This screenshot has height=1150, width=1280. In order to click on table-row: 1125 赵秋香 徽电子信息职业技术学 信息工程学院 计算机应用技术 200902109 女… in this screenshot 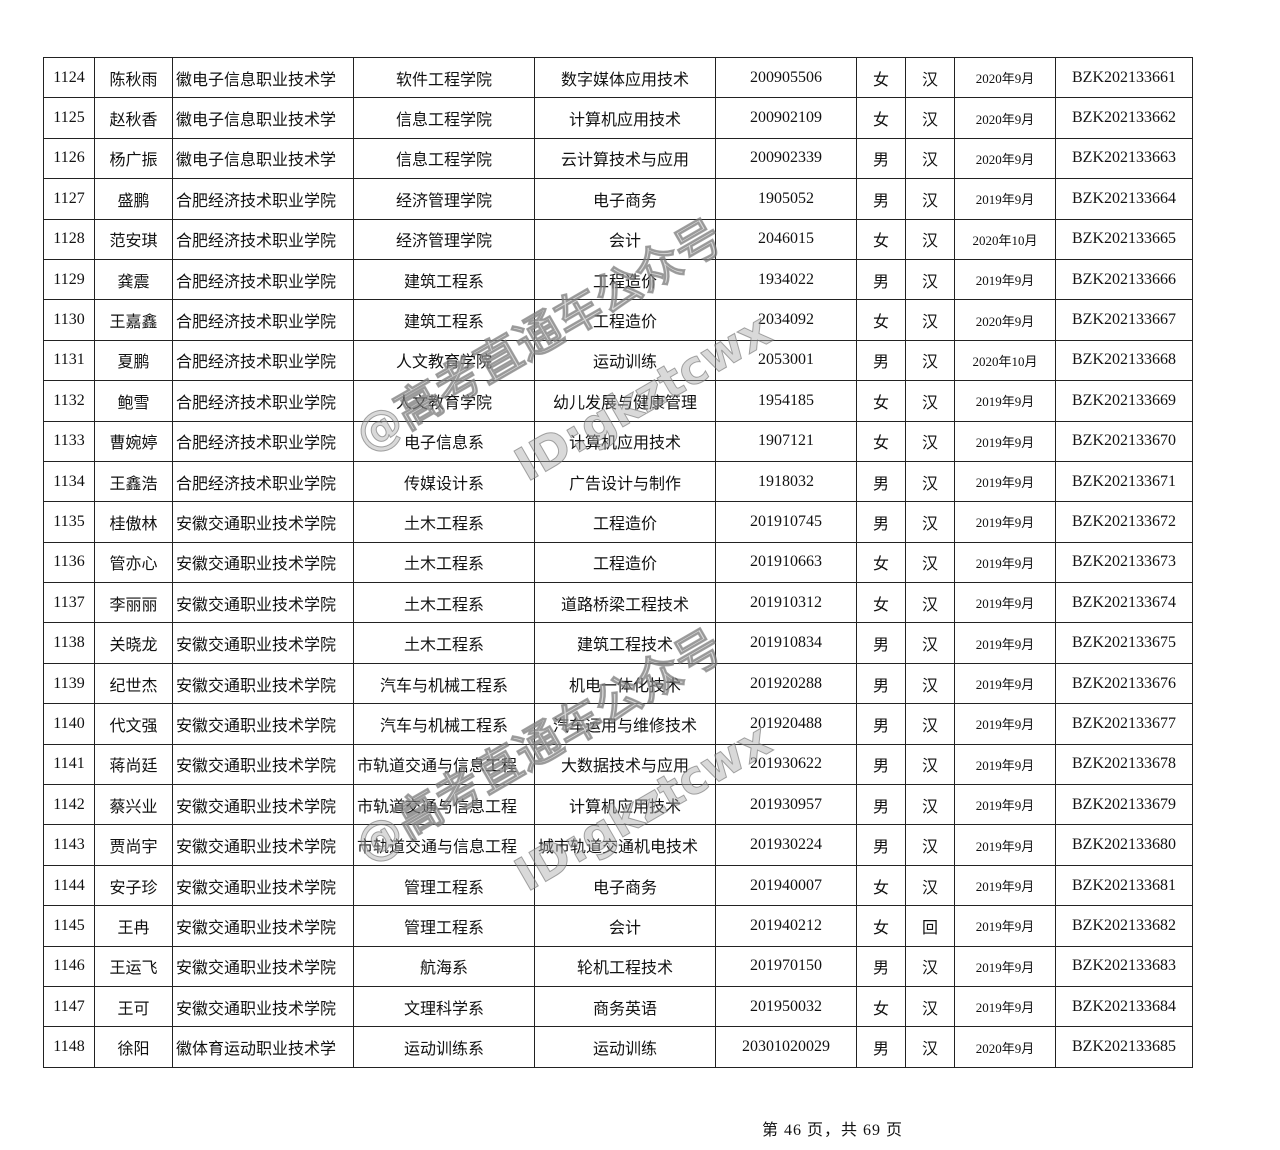, I will do `click(618, 118)`.